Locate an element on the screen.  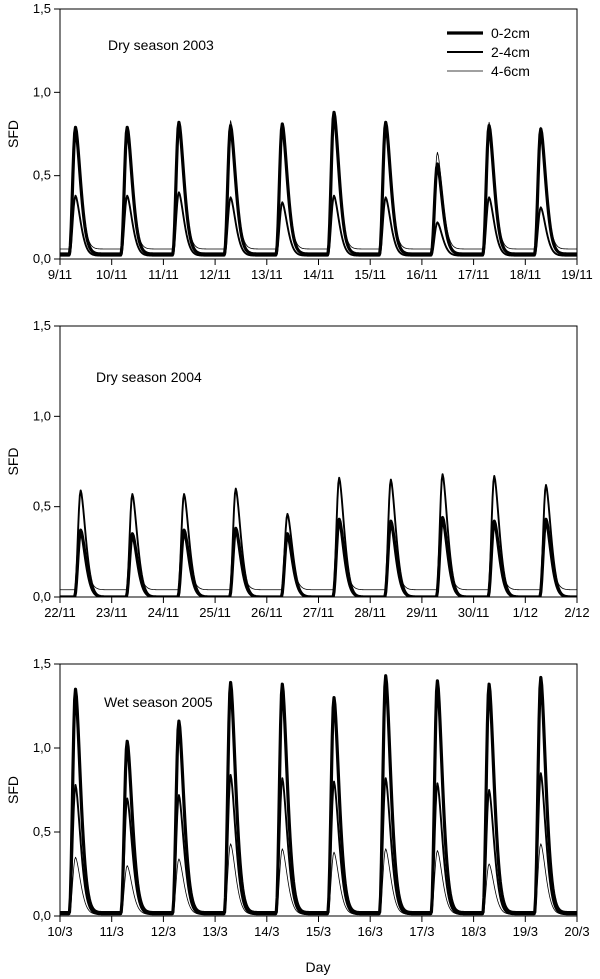
x-tick-label: 9/11 is located at coordinates (60, 274).